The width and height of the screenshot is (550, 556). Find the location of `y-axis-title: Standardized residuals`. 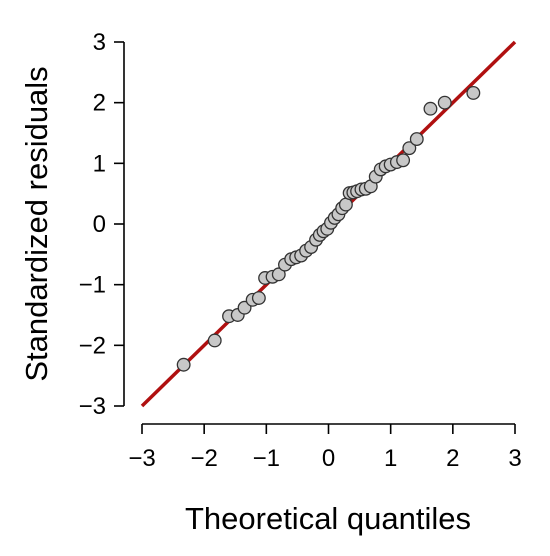

y-axis-title: Standardized residuals is located at coordinates (36, 223).